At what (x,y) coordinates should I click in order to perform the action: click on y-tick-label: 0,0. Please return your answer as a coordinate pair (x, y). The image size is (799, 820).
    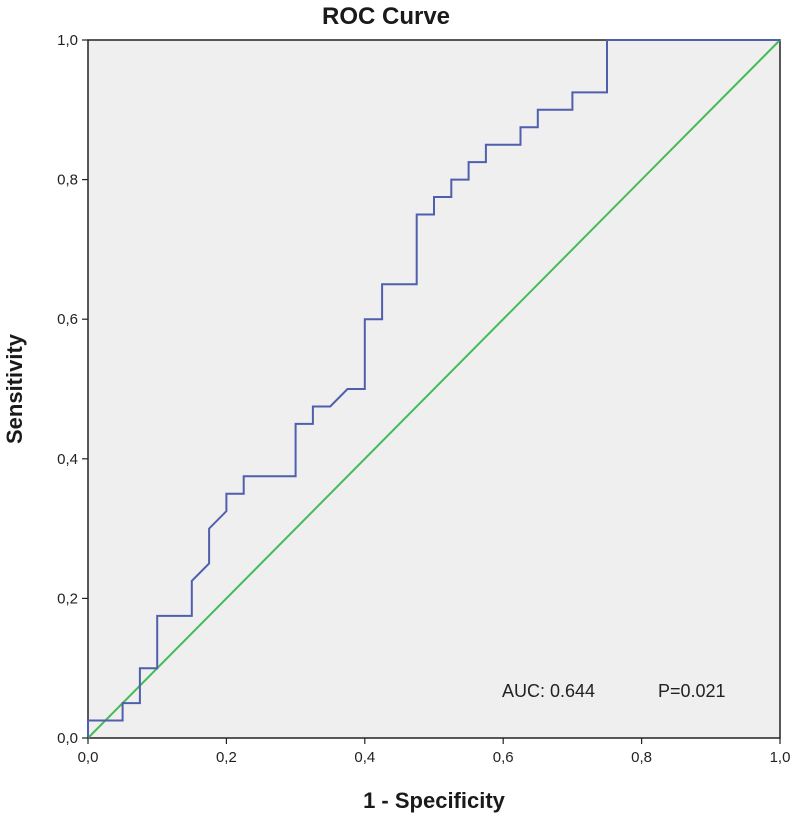
    Looking at the image, I should click on (67, 738).